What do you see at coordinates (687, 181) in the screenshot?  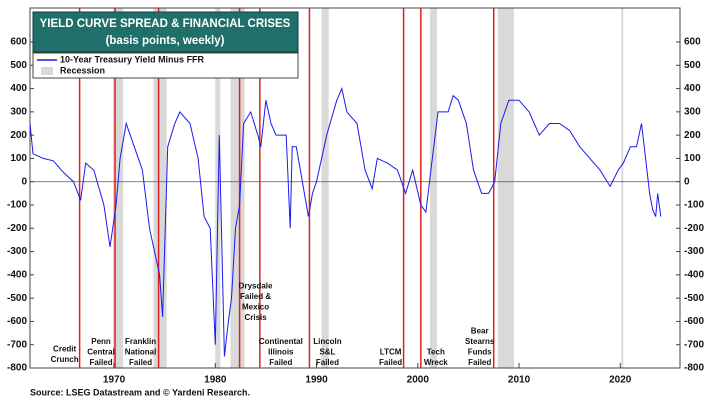 I see `y2-tick-label: 0` at bounding box center [687, 181].